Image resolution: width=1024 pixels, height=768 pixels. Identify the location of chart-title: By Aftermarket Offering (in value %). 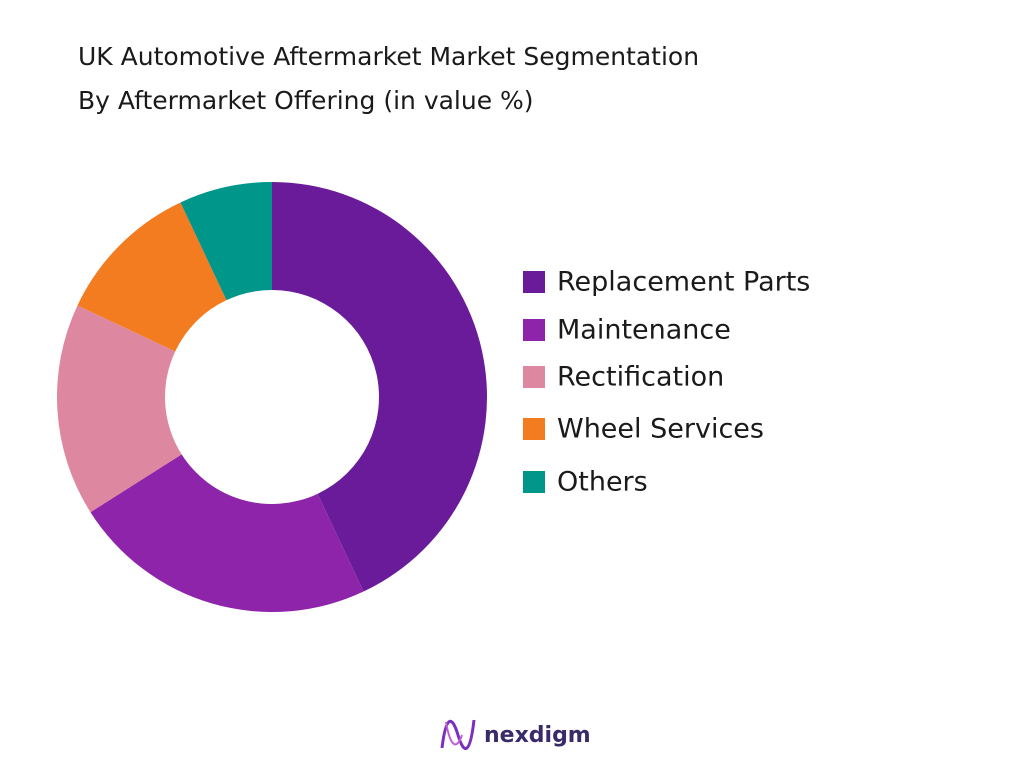
(306, 100).